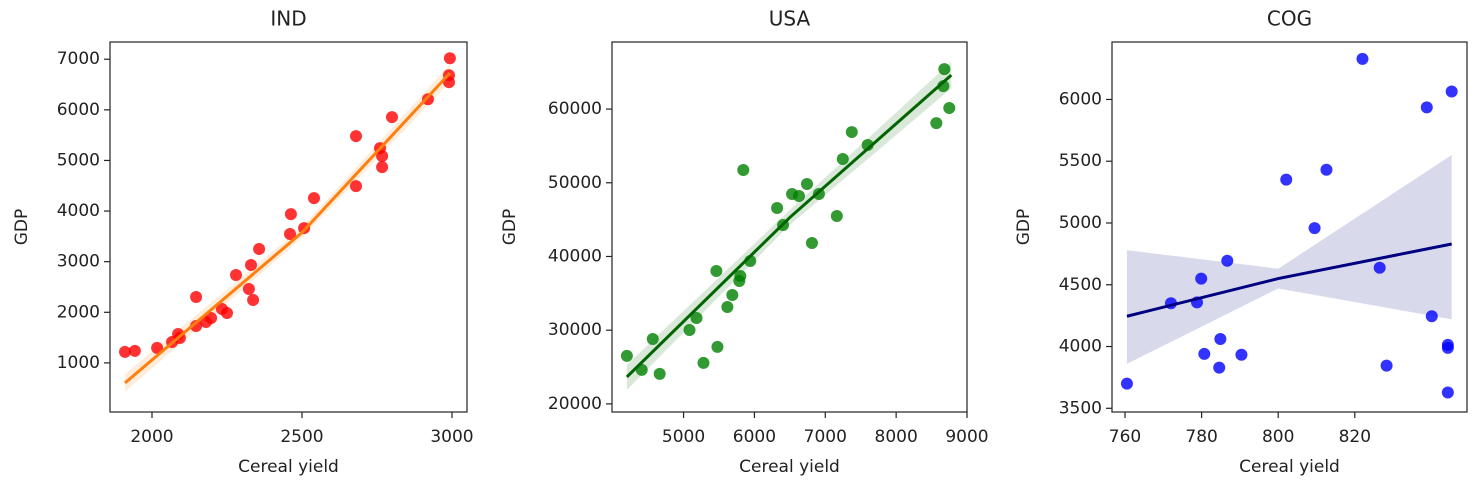 The image size is (1483, 504). I want to click on y-tick-label: 3000, so click(78, 262).